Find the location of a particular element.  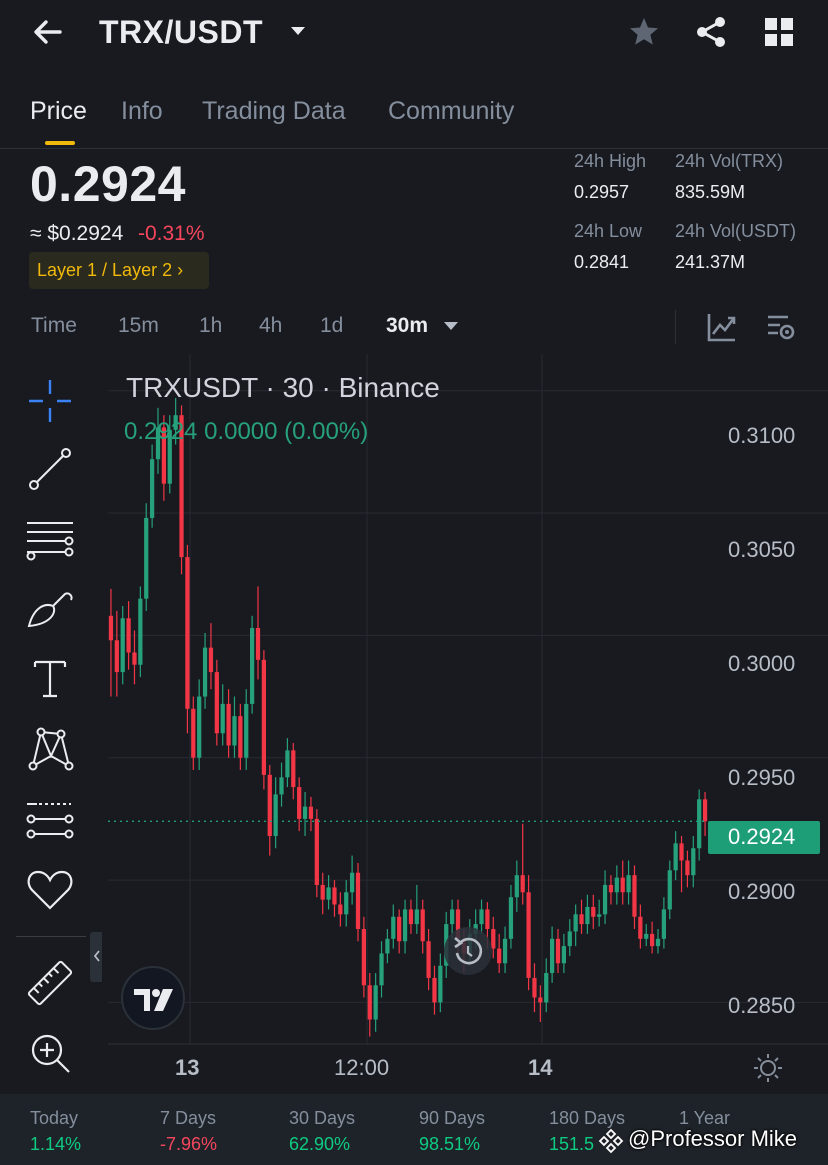

grid-menu-icon is located at coordinates (779, 32).